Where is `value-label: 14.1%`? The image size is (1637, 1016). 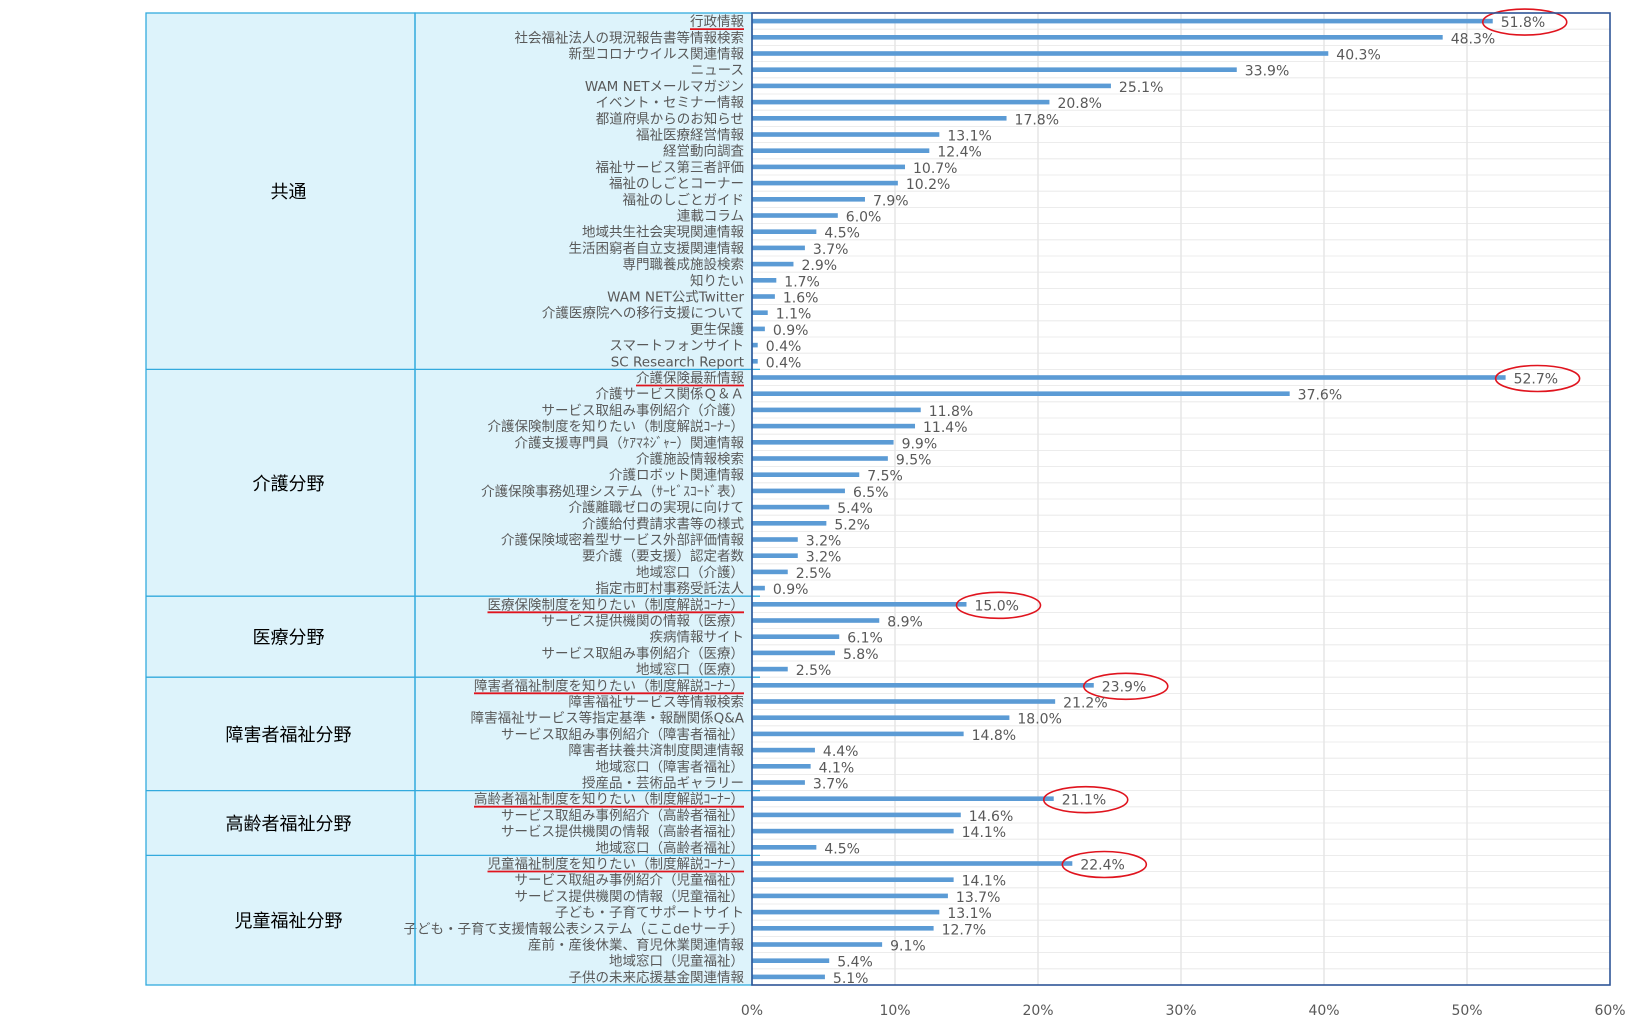
value-label: 14.1% is located at coordinates (984, 882).